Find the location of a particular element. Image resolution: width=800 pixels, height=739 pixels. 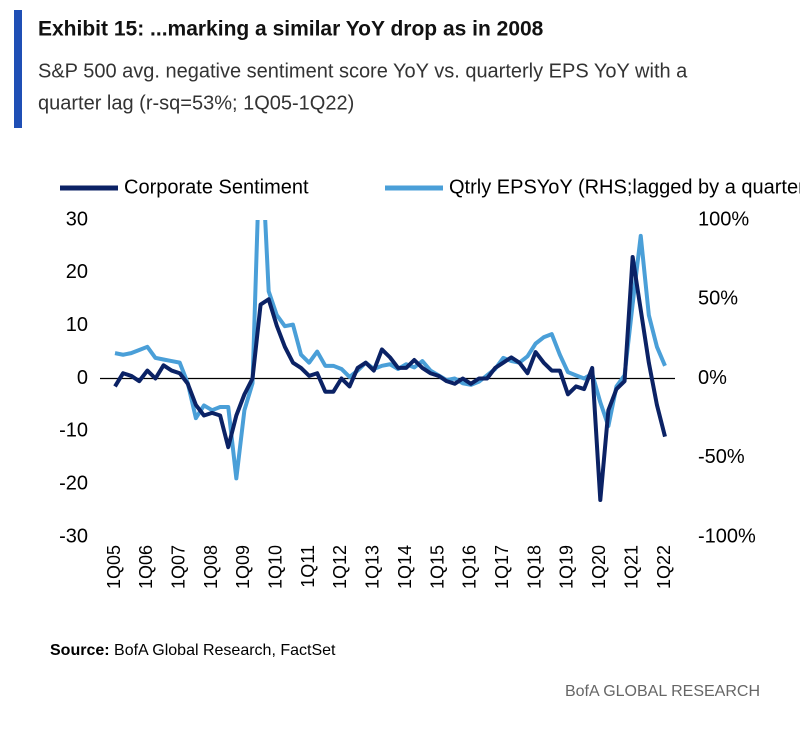

y2-tick-label: -100% is located at coordinates (727, 536).